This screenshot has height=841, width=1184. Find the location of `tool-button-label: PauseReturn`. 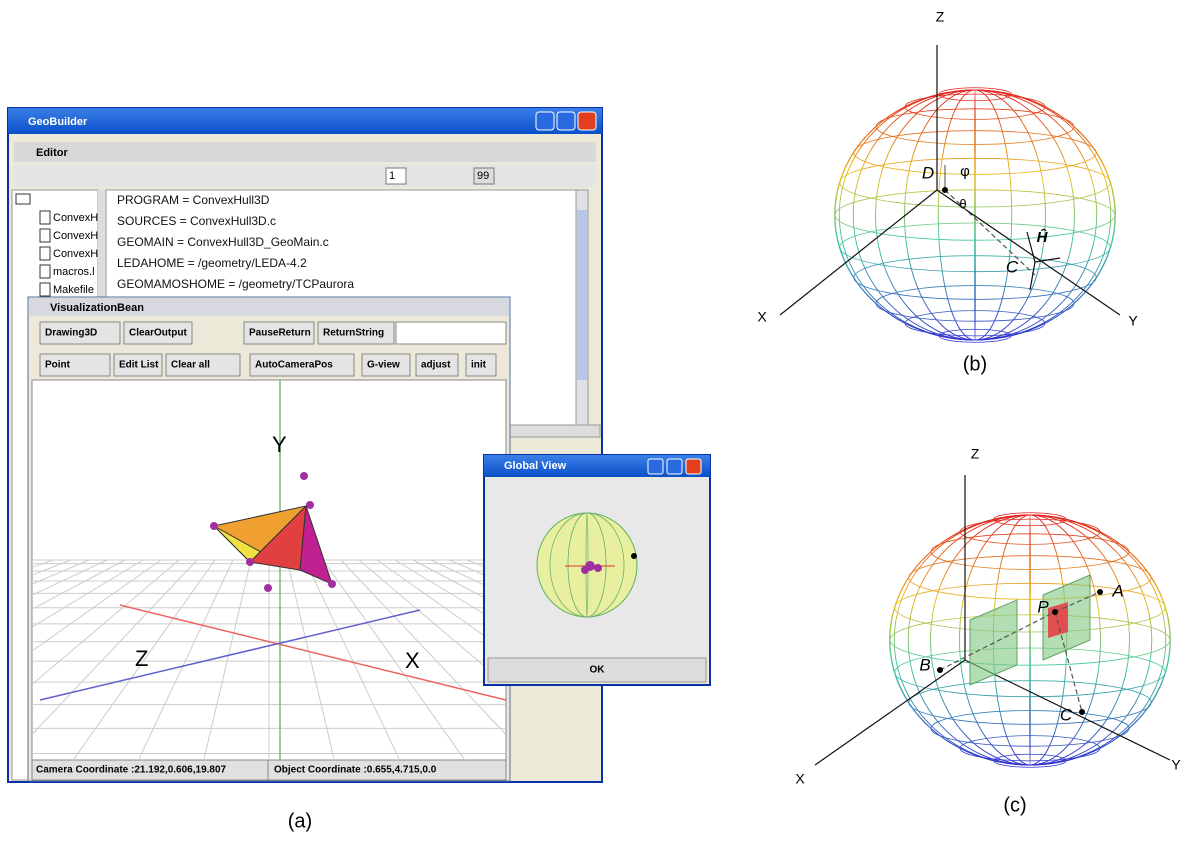

tool-button-label: PauseReturn is located at coordinates (280, 333).